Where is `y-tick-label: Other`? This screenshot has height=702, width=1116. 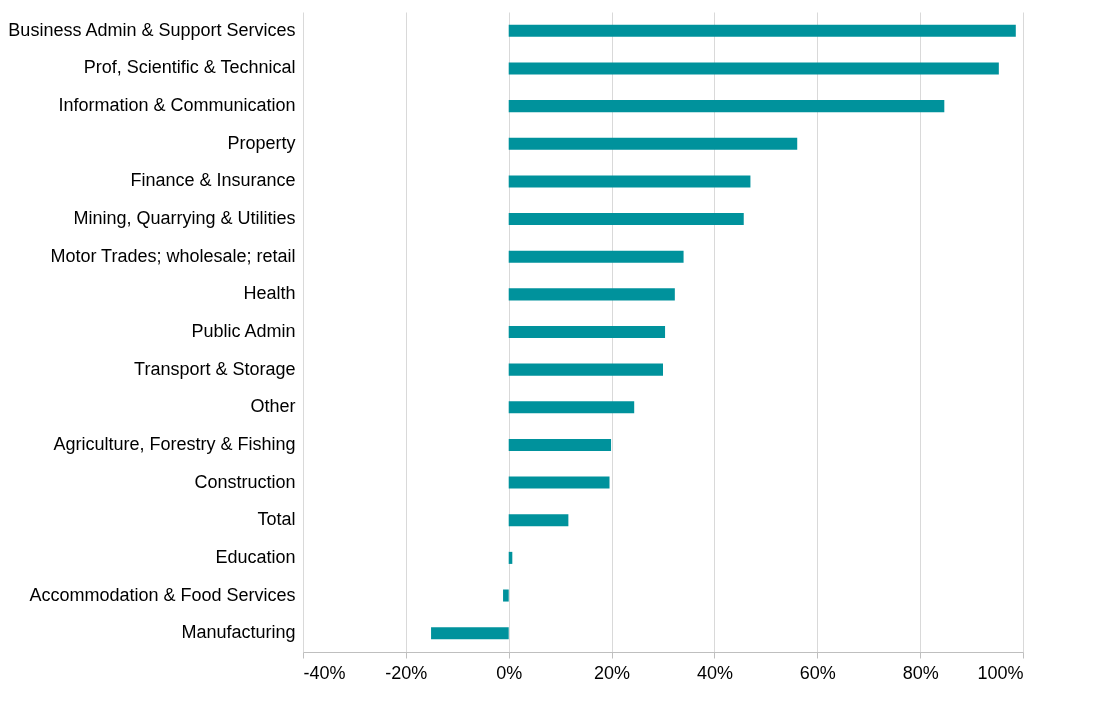
y-tick-label: Other is located at coordinates (273, 406).